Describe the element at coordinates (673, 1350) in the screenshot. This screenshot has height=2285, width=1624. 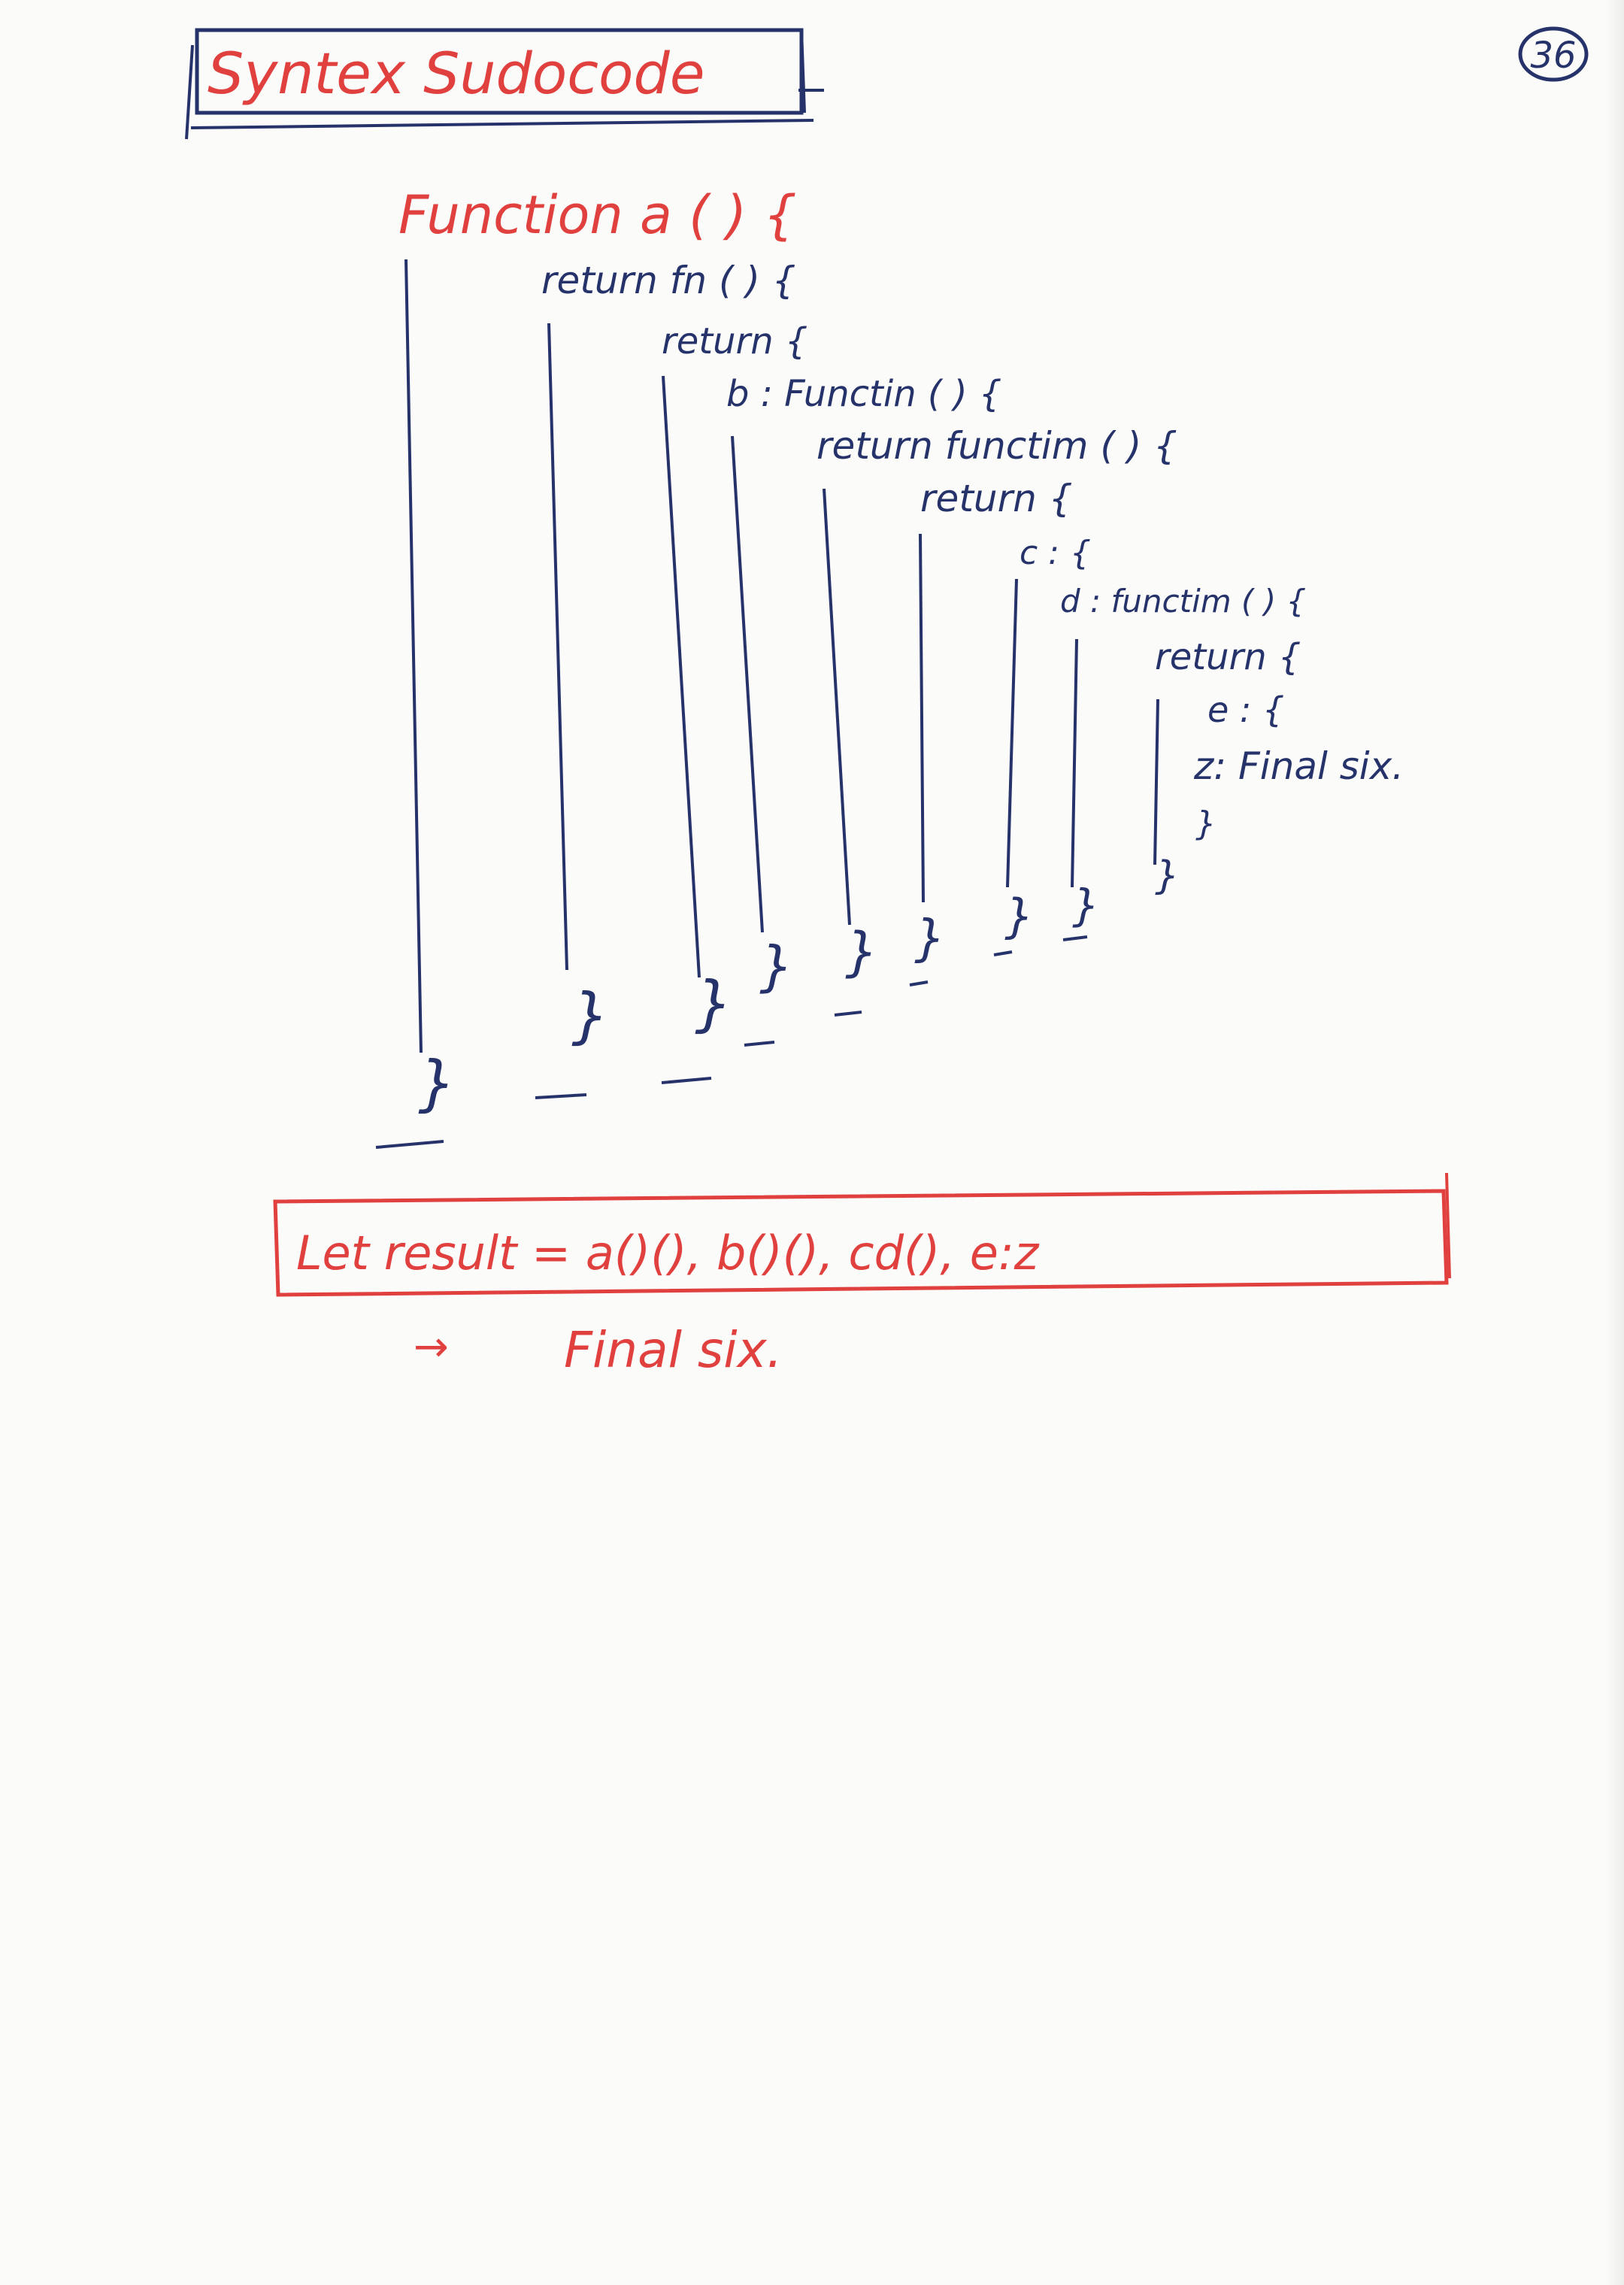
I see `output-text: Final six.` at that location.